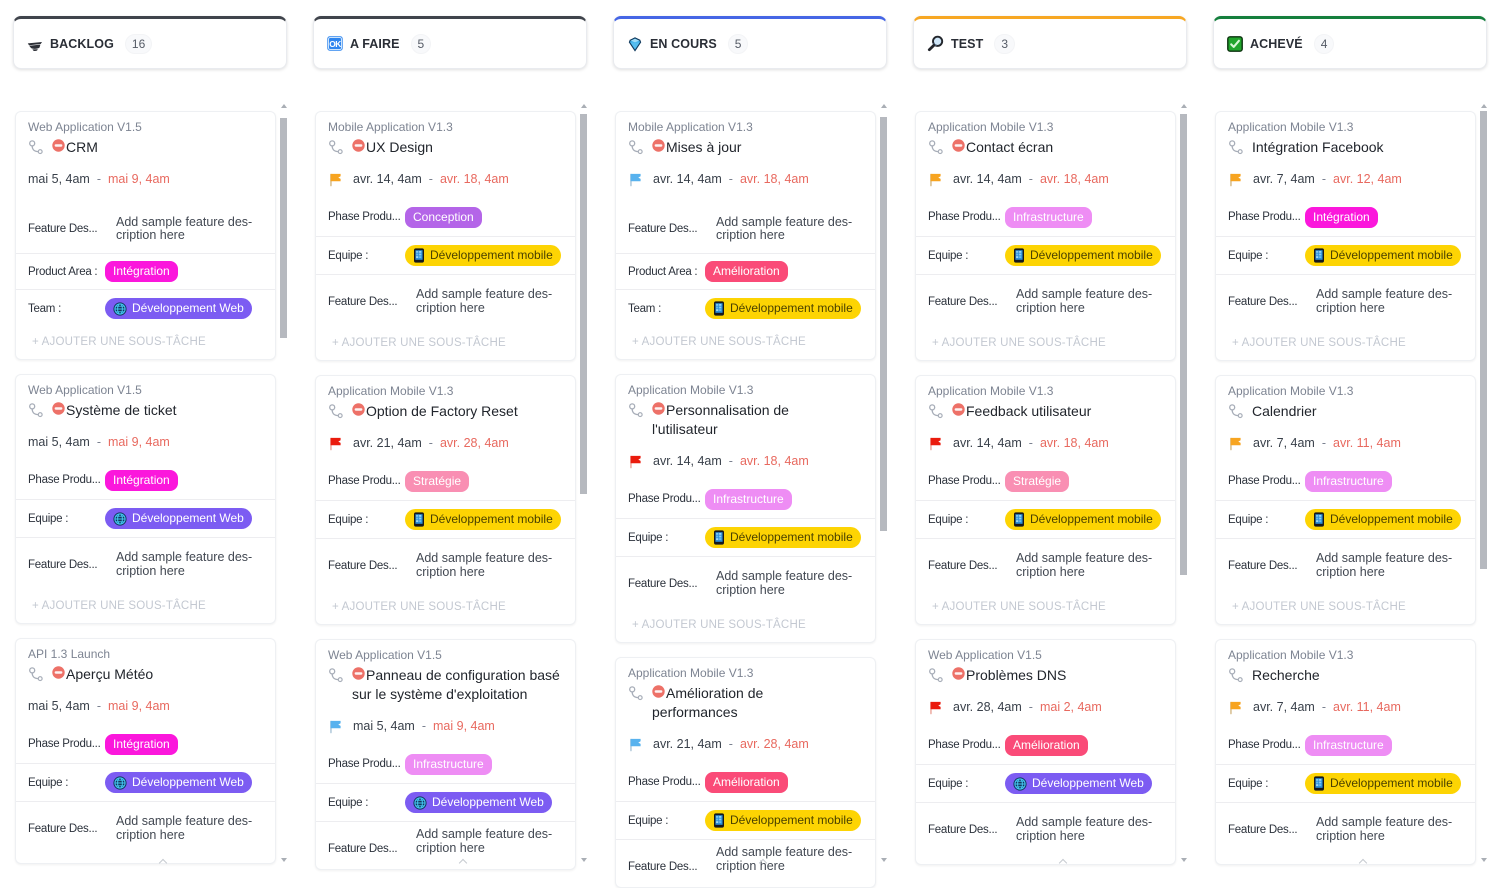 This screenshot has height=888, width=1503. I want to click on svg-text: OK, so click(335, 44).